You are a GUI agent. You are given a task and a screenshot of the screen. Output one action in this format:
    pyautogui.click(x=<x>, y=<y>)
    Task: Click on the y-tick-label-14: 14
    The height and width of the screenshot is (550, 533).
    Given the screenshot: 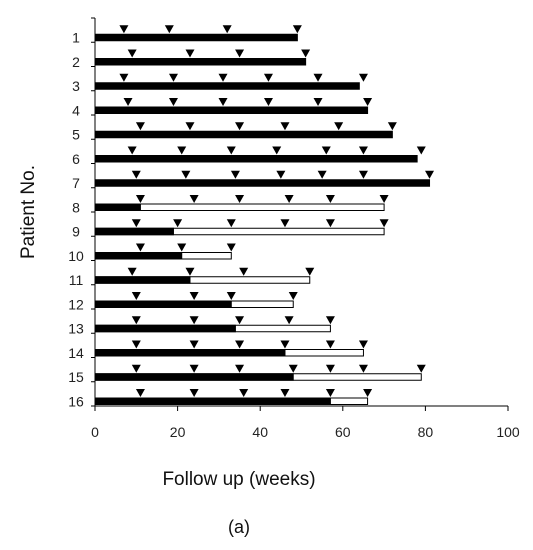 What is the action you would take?
    pyautogui.click(x=76, y=353)
    